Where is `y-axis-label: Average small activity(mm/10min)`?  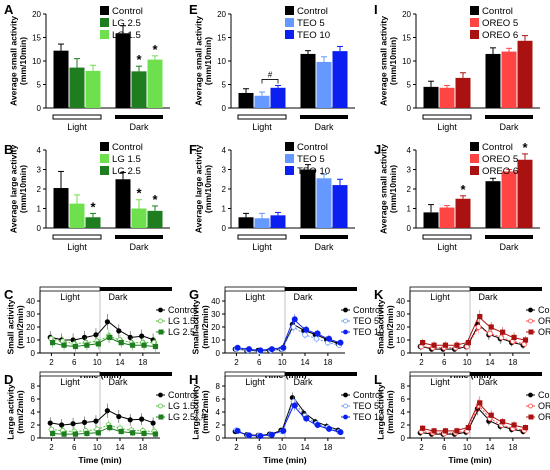
y-axis-label: Average small activity(mm/10min) is located at coordinates (388, 189).